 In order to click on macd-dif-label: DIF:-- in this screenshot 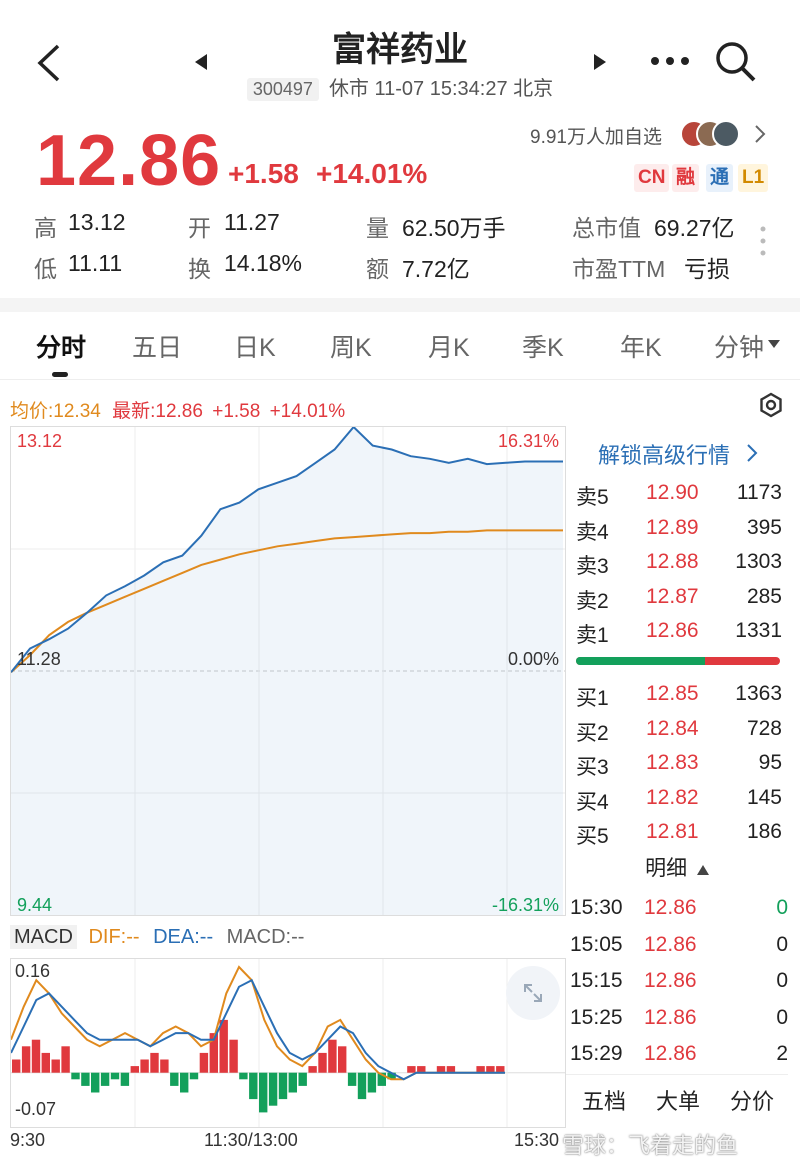, I will do `click(114, 937)`.